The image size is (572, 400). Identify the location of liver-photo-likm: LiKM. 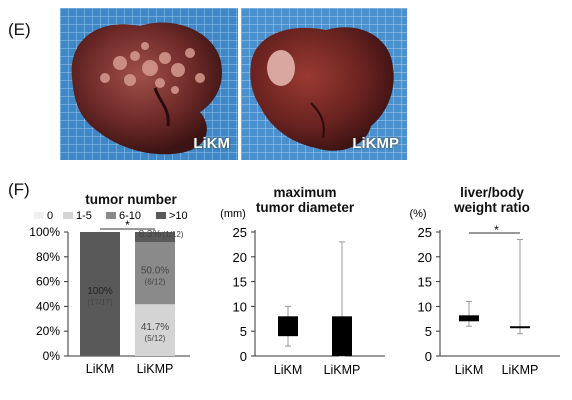
(149, 84).